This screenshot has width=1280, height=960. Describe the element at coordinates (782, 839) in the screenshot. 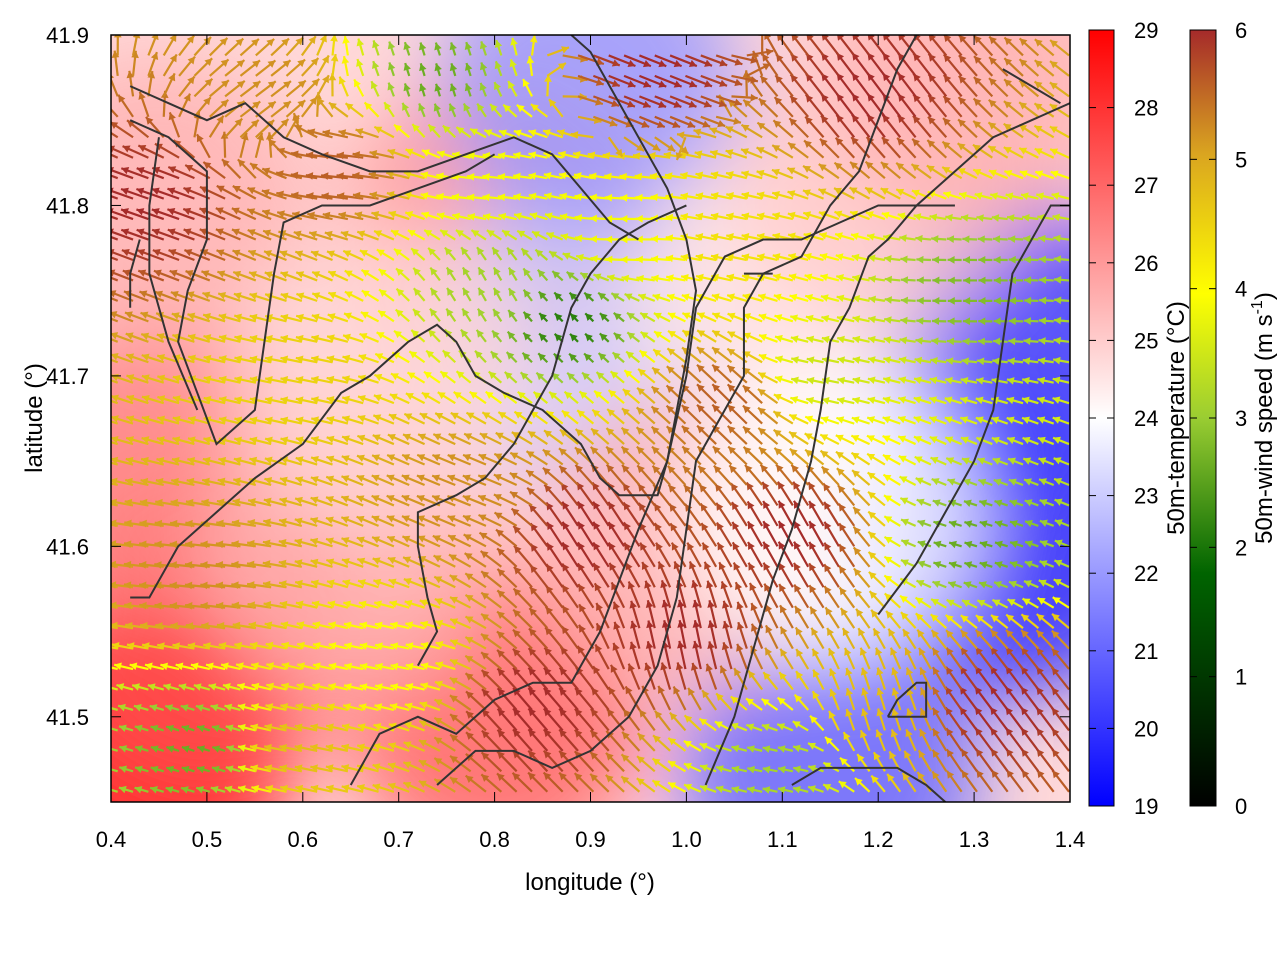

I see `x-tick-label-7: 1.1` at that location.